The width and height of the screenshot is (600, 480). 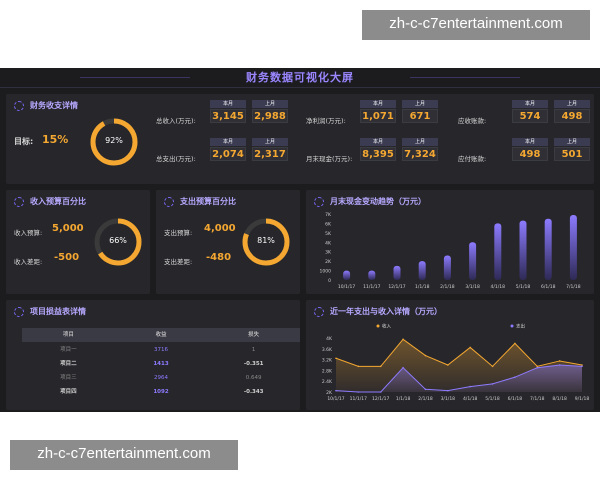 I want to click on kpi-value-last: 671, so click(x=420, y=116).